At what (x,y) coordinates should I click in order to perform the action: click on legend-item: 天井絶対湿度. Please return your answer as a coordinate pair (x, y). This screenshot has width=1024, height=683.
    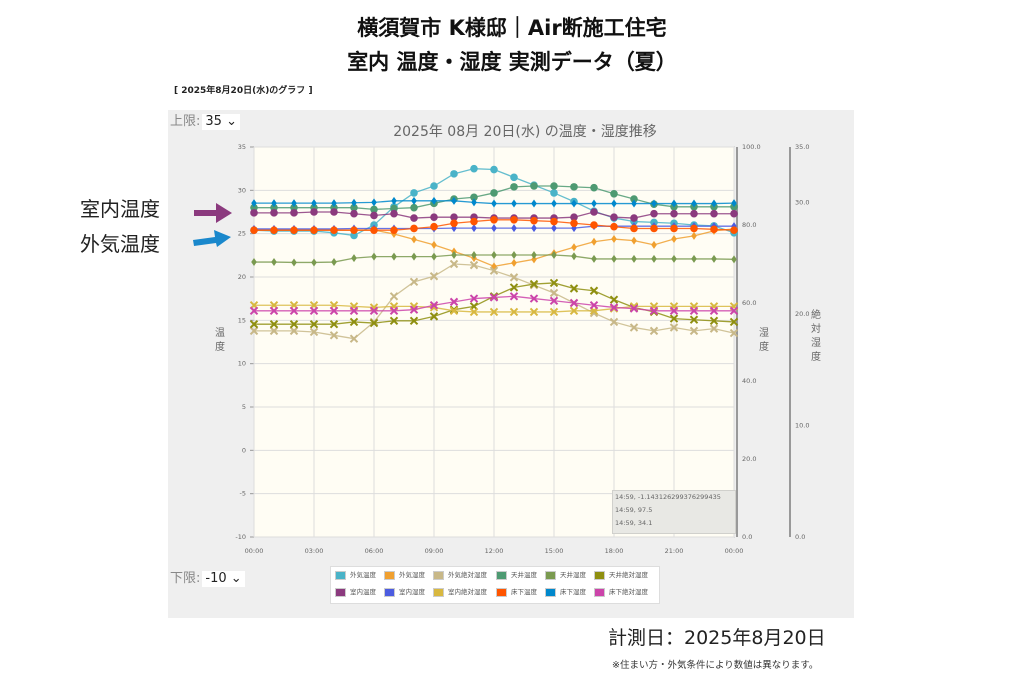
    Looking at the image, I should click on (621, 575).